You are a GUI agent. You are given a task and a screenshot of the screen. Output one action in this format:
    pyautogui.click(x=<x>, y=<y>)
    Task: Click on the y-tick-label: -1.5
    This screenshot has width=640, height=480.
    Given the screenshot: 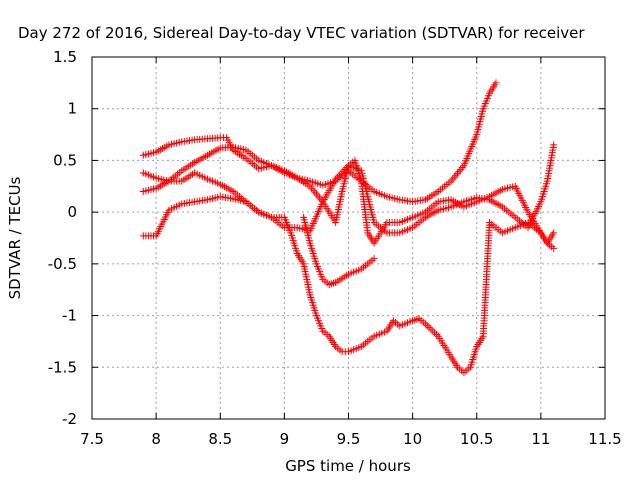 What is the action you would take?
    pyautogui.click(x=62, y=367)
    